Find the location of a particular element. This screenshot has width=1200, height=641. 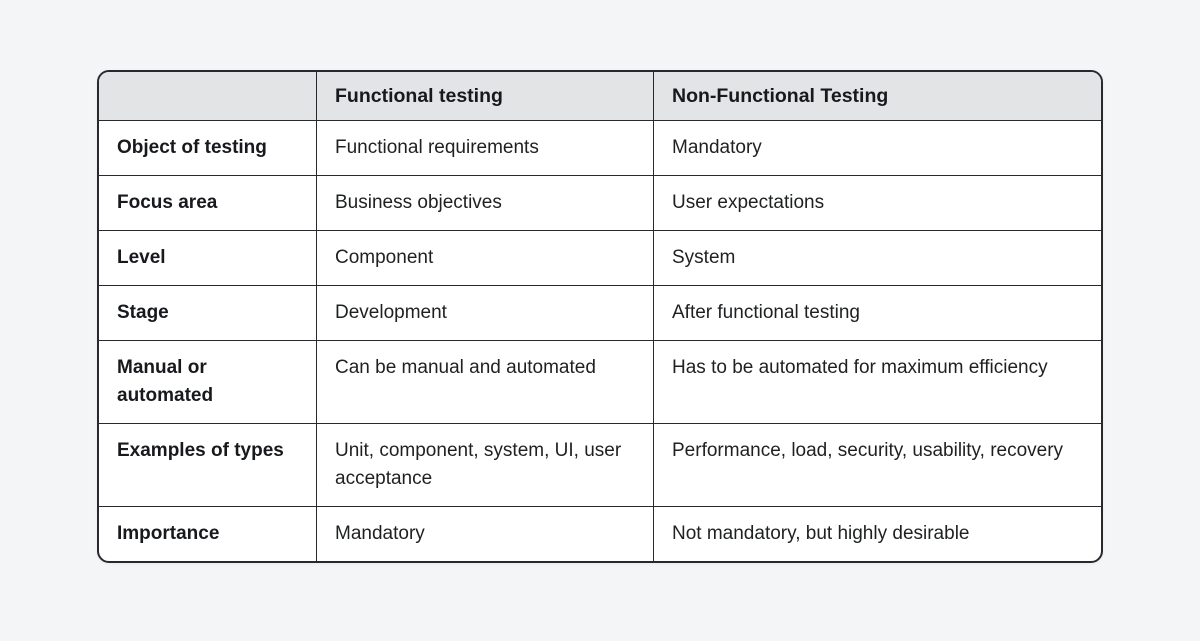

corner-header-cell is located at coordinates (208, 96).